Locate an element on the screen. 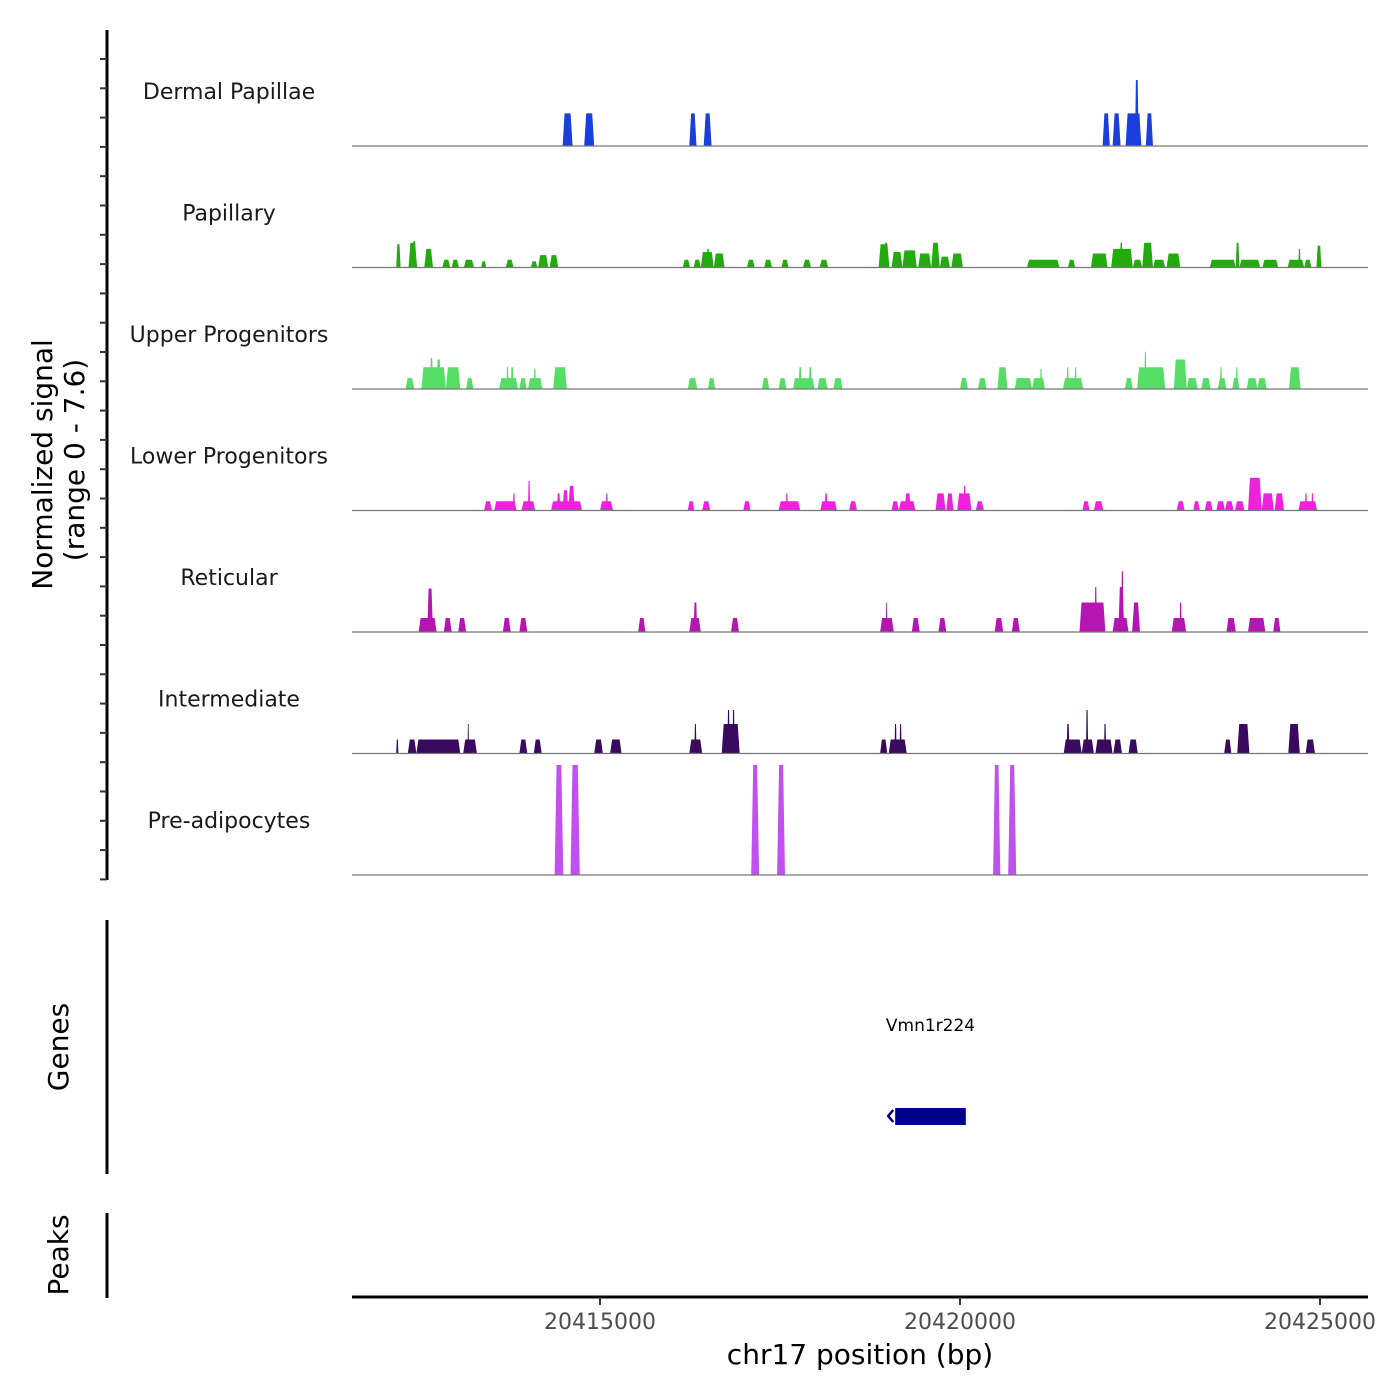 This screenshot has width=1400, height=1400. y-axis-title: Normalized signal (range 0 - 7.6) is located at coordinates (58, 459).